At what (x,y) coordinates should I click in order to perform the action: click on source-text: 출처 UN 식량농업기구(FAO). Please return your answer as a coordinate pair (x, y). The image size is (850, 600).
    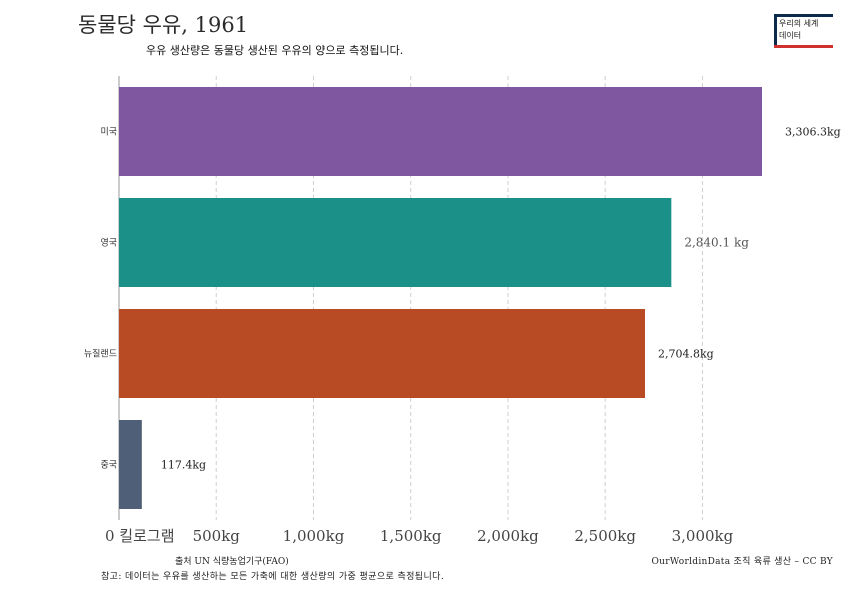
    Looking at the image, I should click on (232, 560).